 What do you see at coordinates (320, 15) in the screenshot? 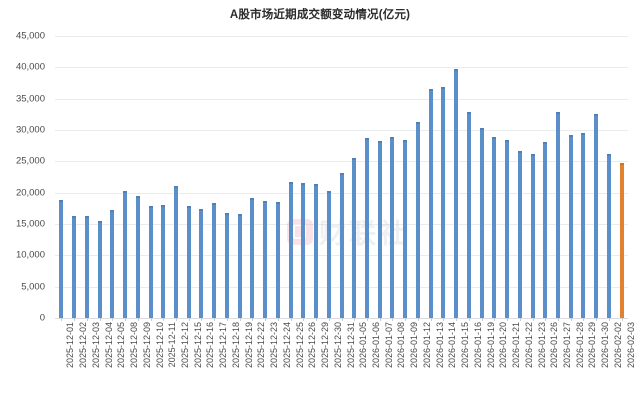
I see `chart-title: A股市场近期成交额变动情况(亿元)` at bounding box center [320, 15].